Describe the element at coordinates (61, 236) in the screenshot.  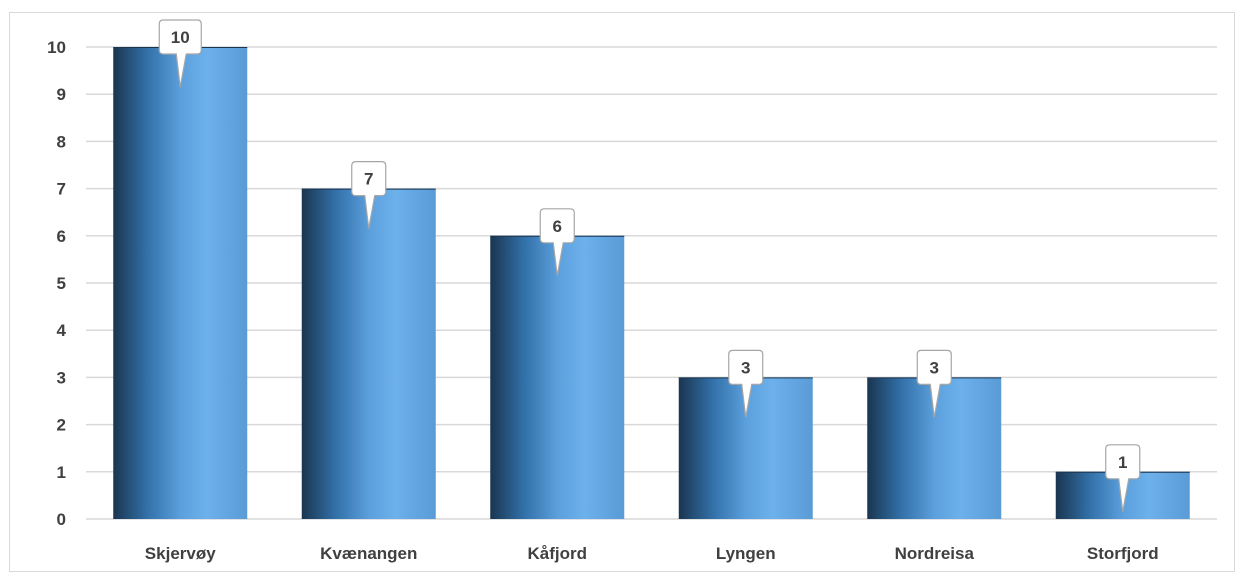
I see `y-tick-label: 6` at that location.